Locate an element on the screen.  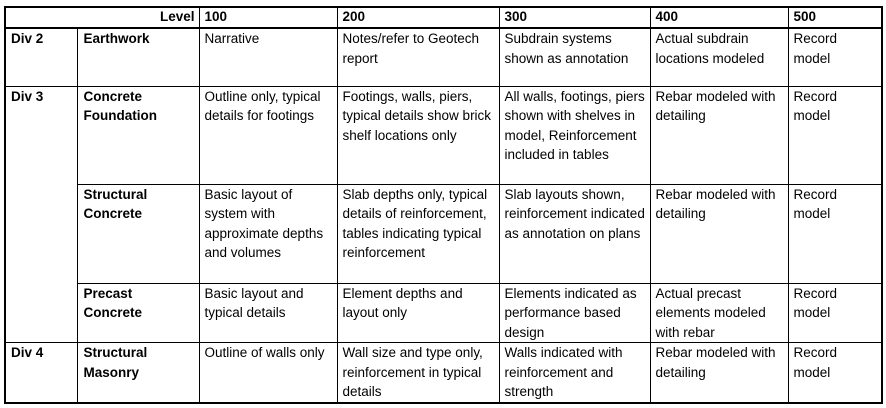
level-label: Level is located at coordinates (102, 17).